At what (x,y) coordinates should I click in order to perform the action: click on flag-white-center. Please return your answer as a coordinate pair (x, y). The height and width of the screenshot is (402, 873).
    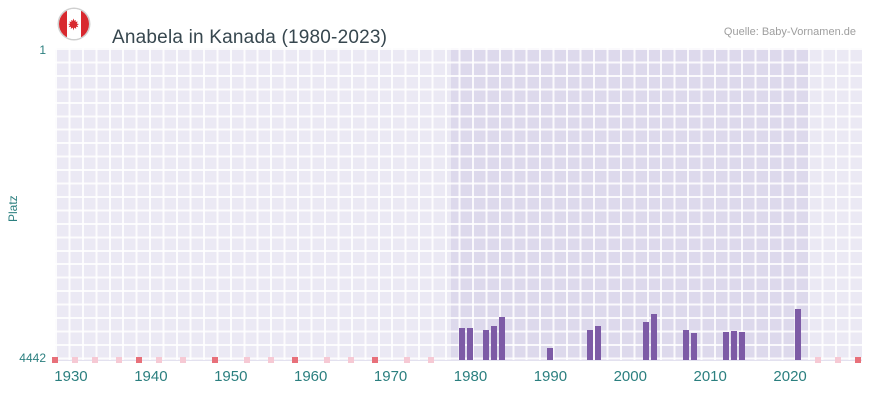
    Looking at the image, I should click on (74, 24).